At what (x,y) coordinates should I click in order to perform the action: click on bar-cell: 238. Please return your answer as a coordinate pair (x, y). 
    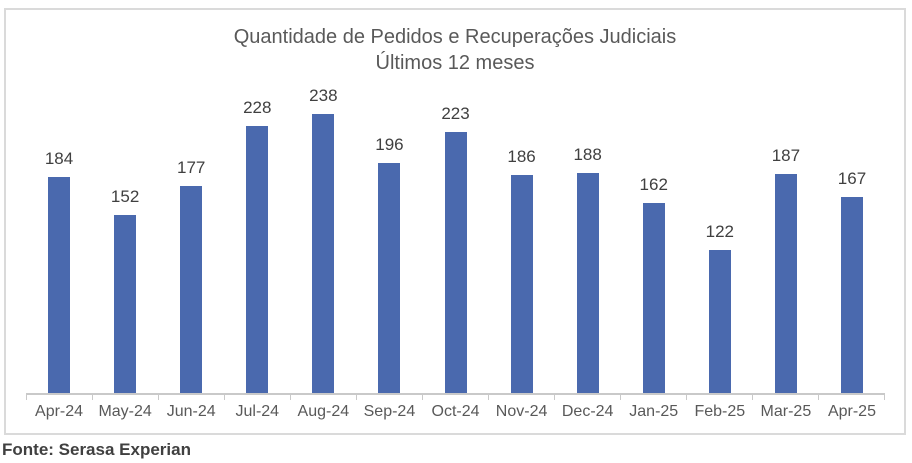
    Looking at the image, I should click on (323, 239).